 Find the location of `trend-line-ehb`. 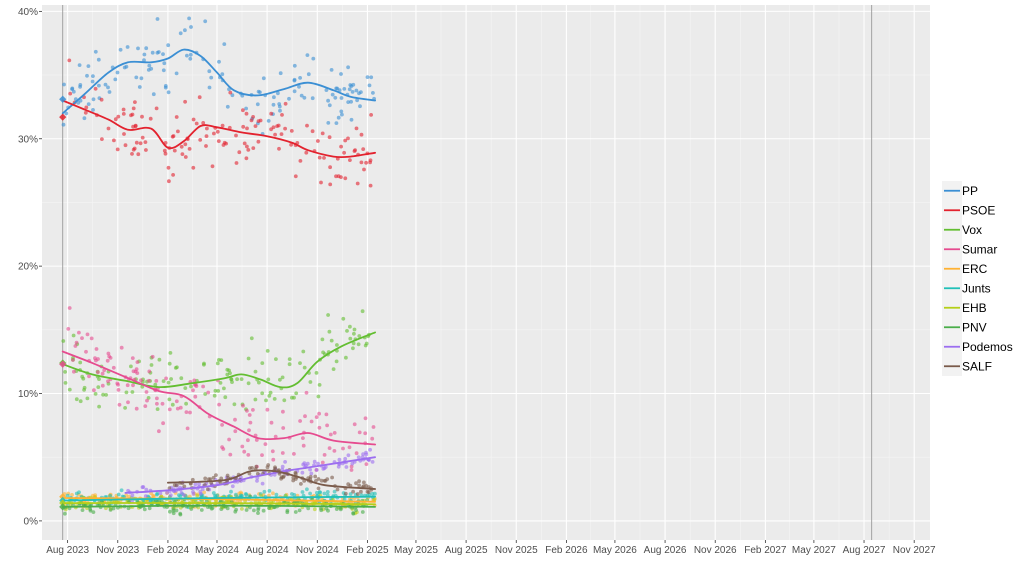

trend-line-ehb is located at coordinates (218, 504).